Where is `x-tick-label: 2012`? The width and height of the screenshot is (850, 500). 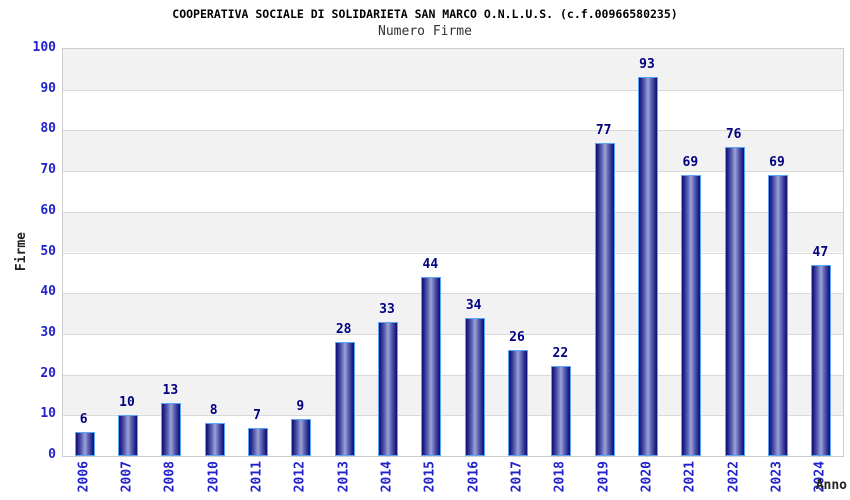 x-tick-label: 2012 is located at coordinates (300, 477).